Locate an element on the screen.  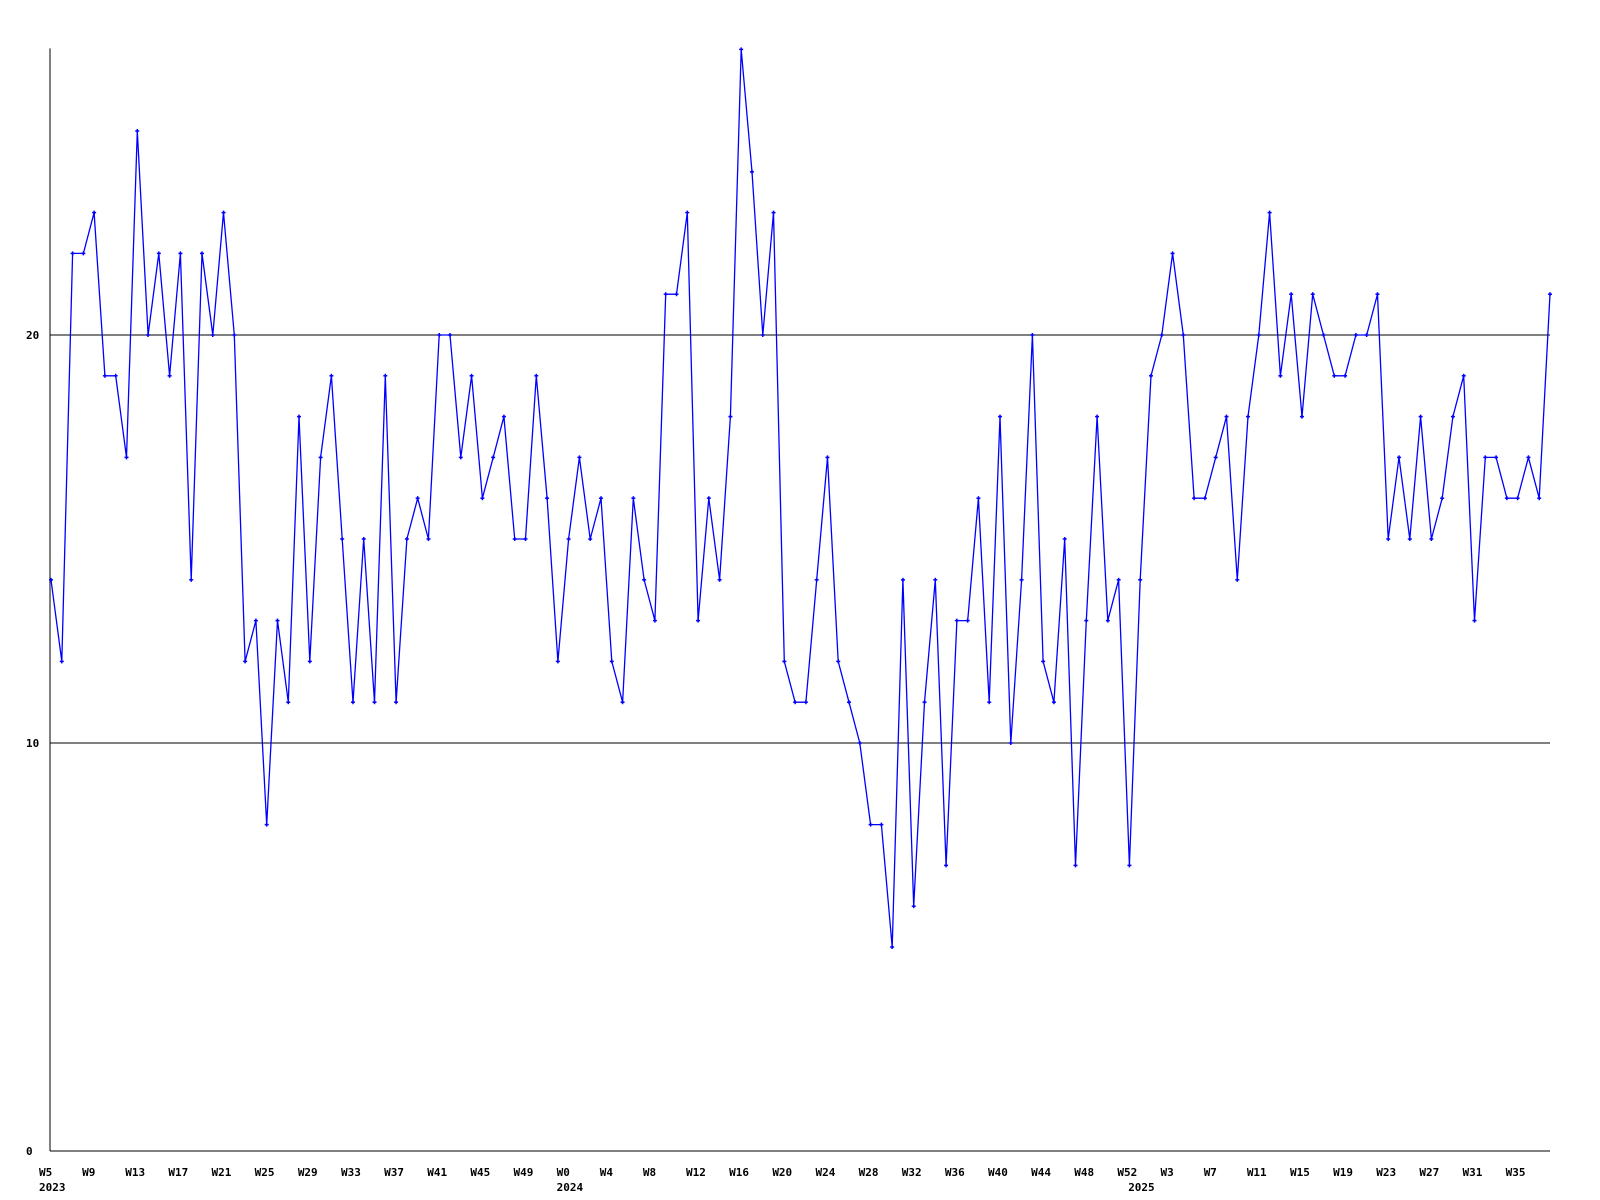
y-tick-label: 10 is located at coordinates (32, 743).